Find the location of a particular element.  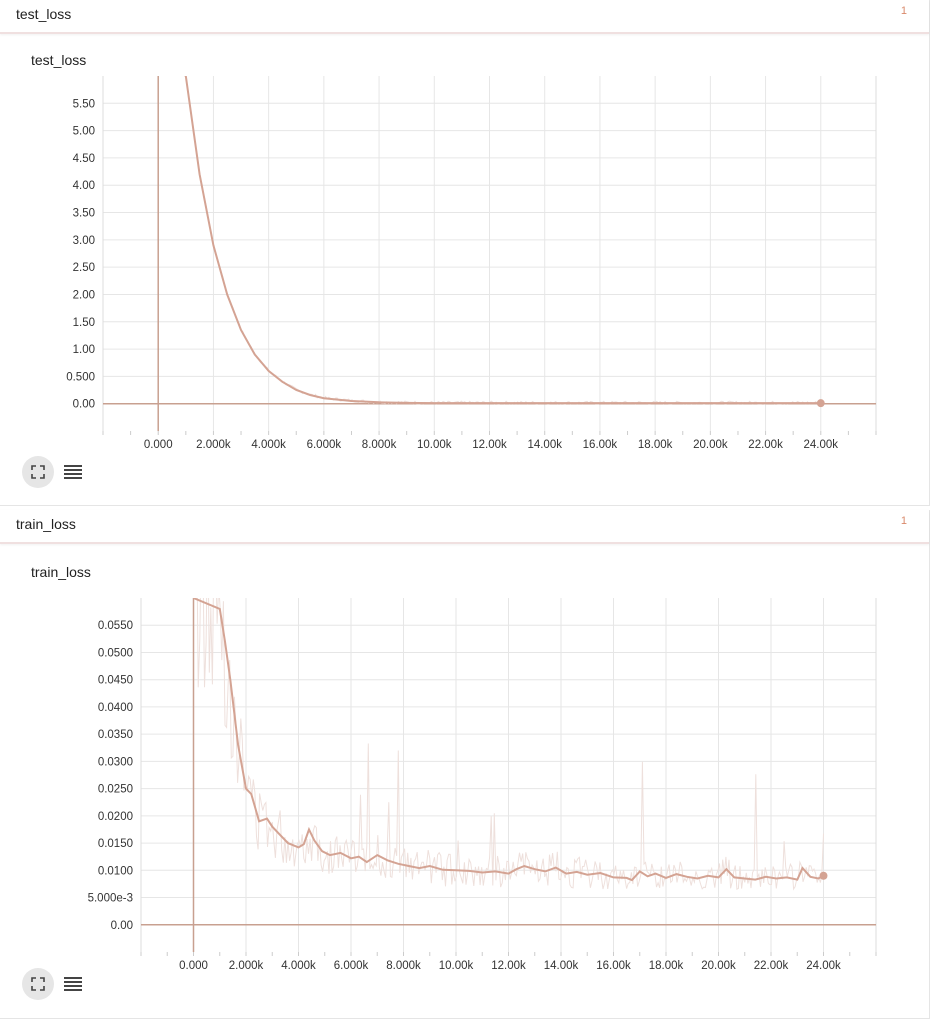

y-tick-label: 2.00 is located at coordinates (84, 295).